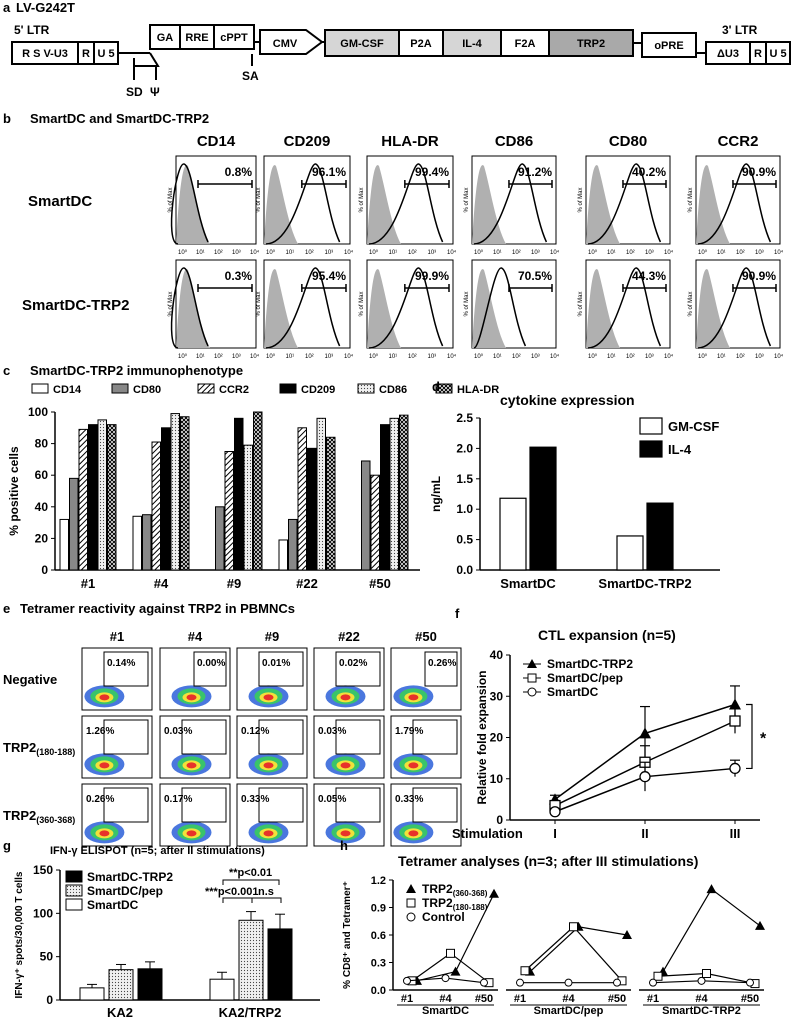 The image size is (795, 1026). I want to click on panel-c-title: SmartDC-TRP2 immunophenotype, so click(136, 370).